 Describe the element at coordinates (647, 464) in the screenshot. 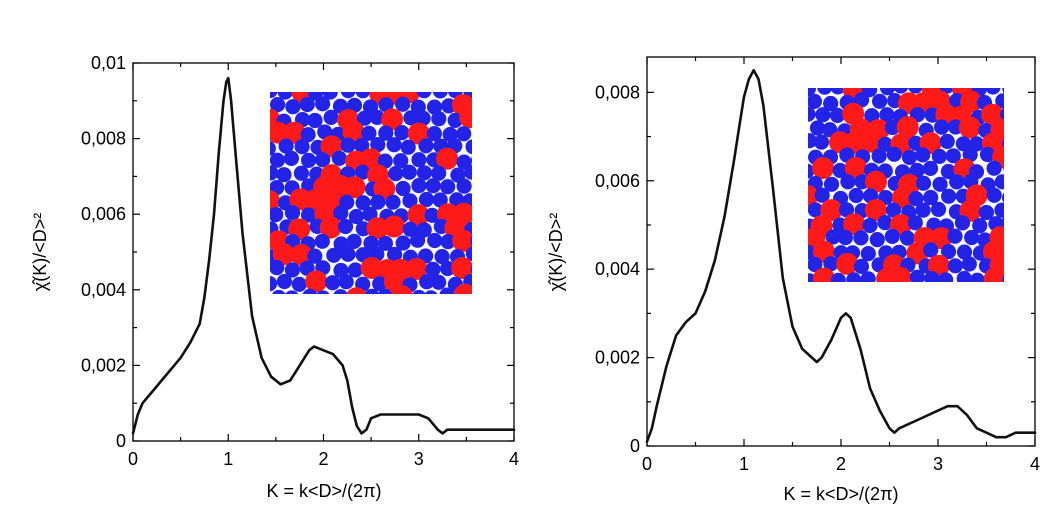

I see `x-tick-label: 0` at that location.